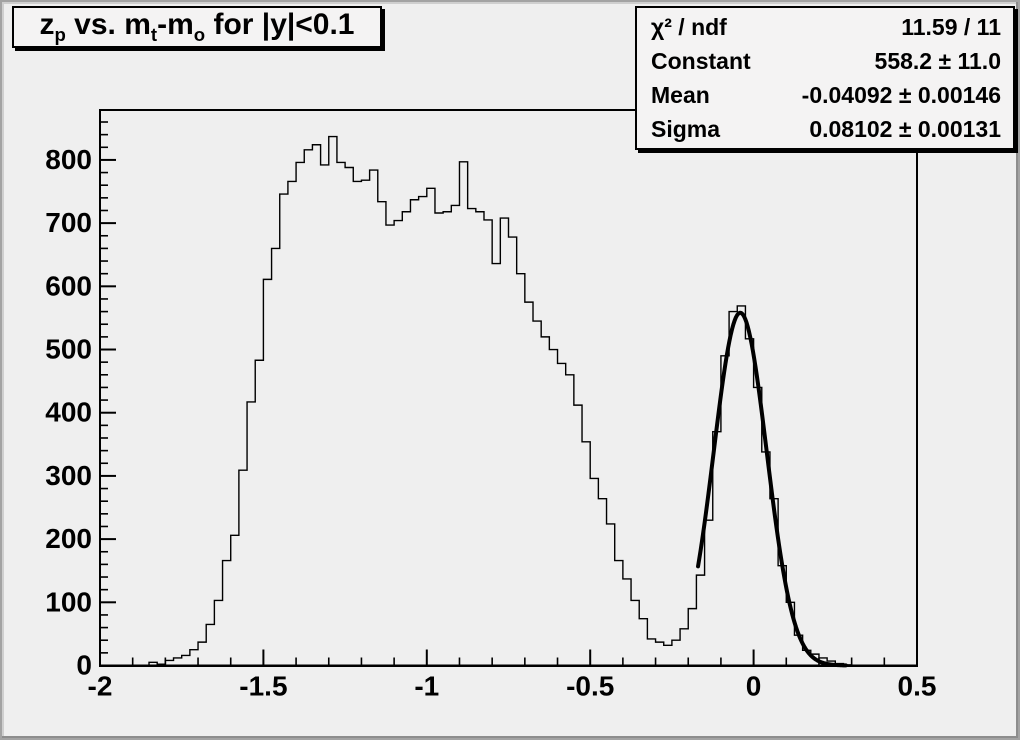 This screenshot has width=1020, height=740. I want to click on stat-label: Constant, so click(701, 60).